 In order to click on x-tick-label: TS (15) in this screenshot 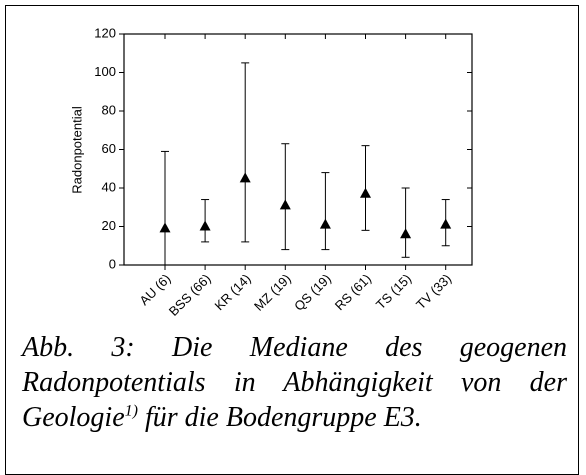, I will do `click(393, 291)`.